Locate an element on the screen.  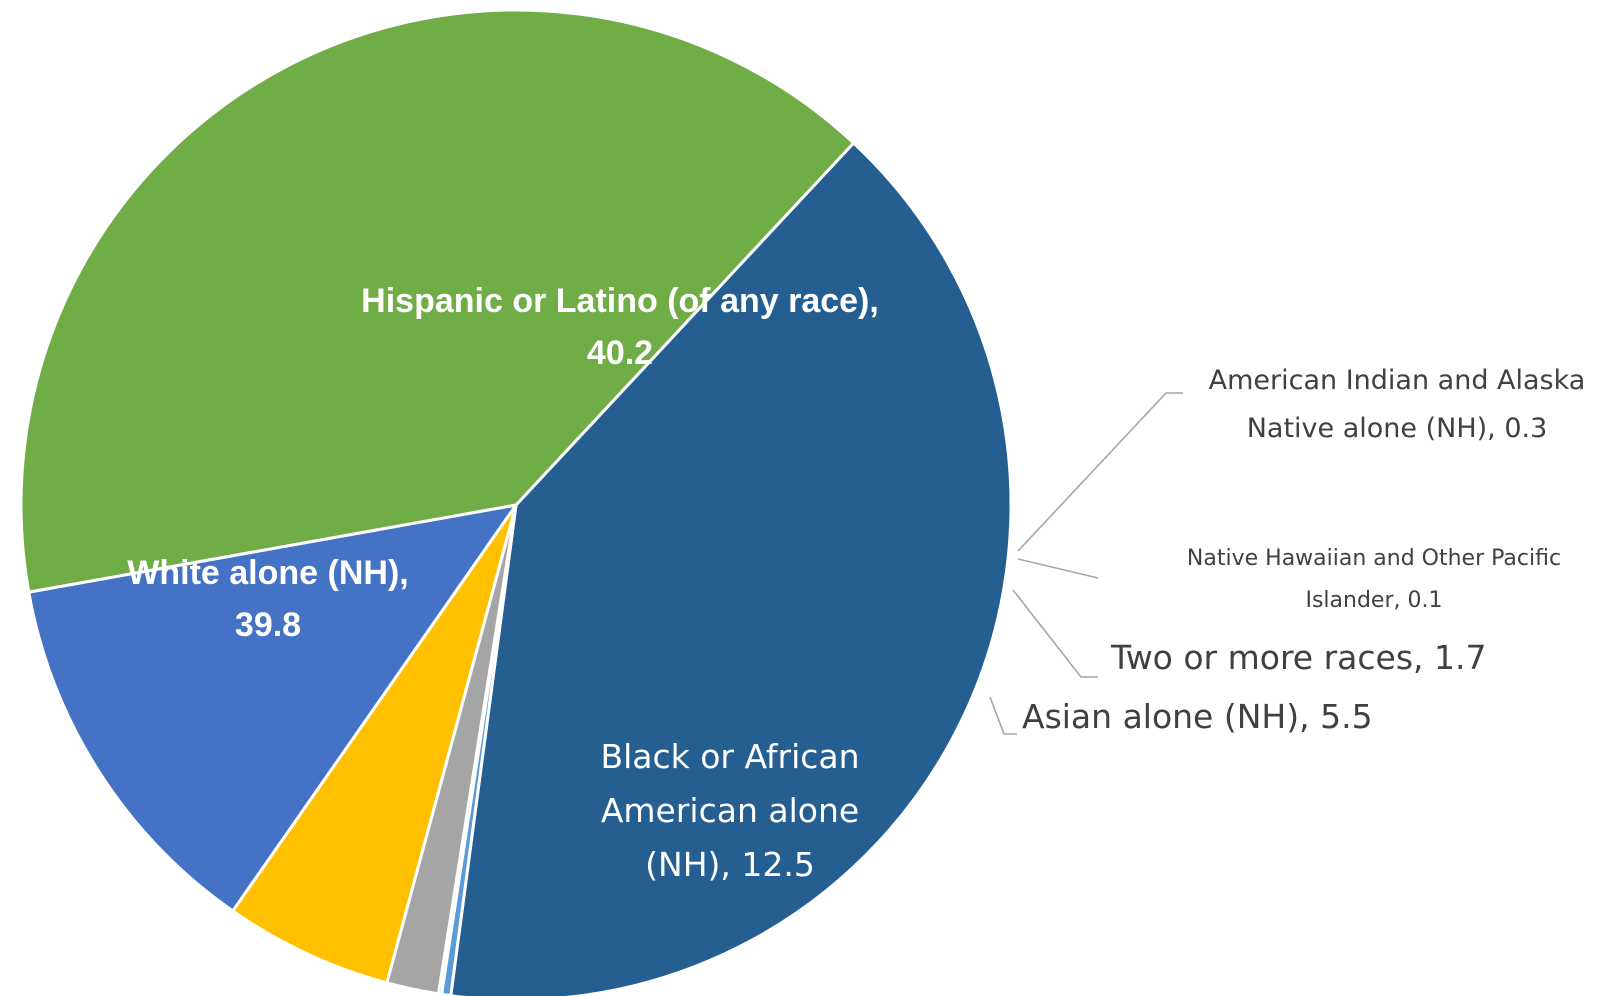
pie-slice-black-or-african-american-alone-nh is located at coordinates (272, 708).